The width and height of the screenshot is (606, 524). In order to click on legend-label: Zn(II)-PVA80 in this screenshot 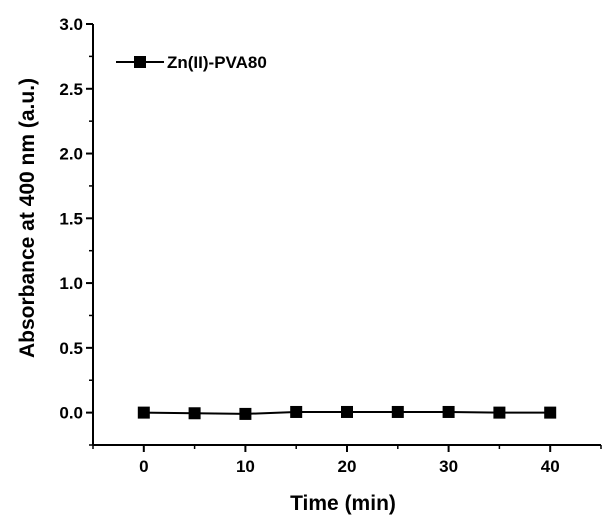, I will do `click(217, 62)`.